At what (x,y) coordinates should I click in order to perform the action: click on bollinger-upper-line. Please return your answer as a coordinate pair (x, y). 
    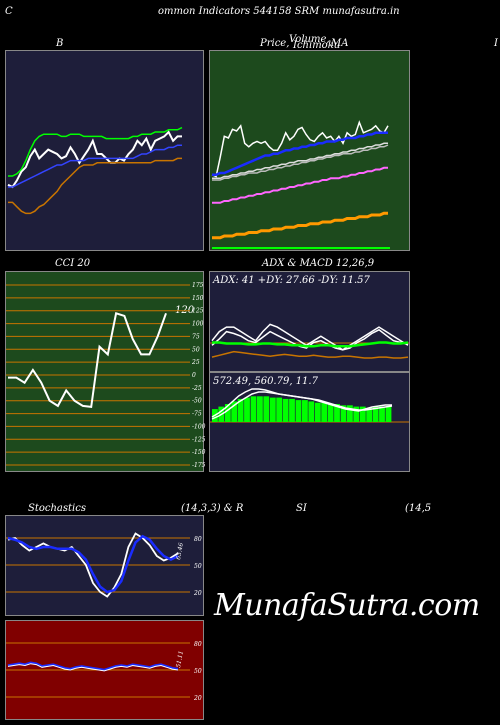
    Looking at the image, I should click on (95, 151).